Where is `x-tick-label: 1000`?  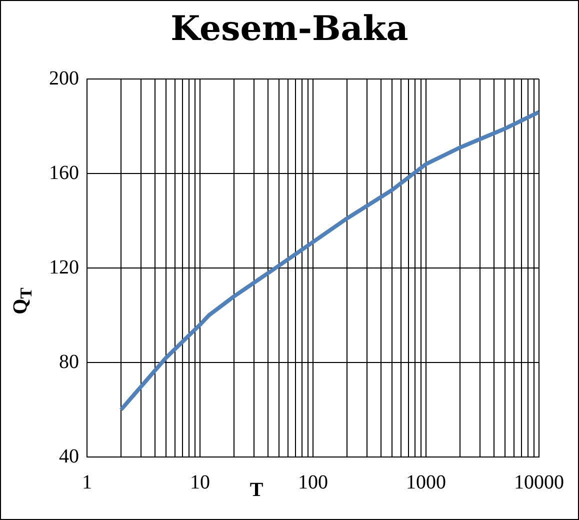
x-tick-label: 1000 is located at coordinates (426, 482).